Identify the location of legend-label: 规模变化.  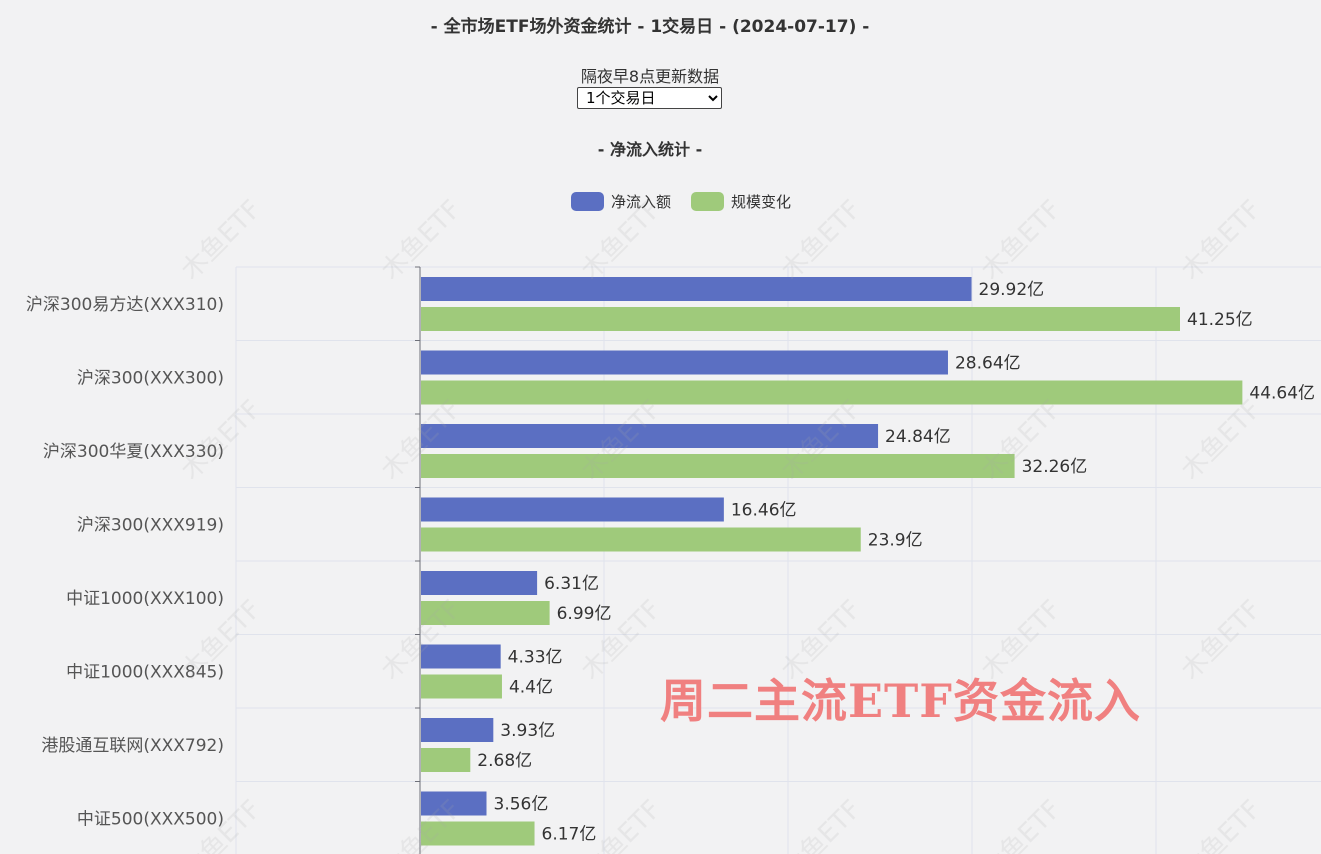
(761, 202).